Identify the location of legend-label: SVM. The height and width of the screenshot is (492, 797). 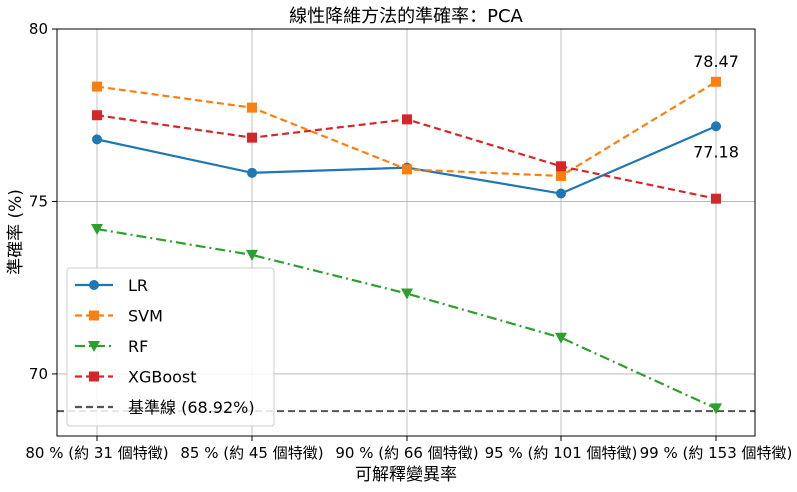
(145, 316).